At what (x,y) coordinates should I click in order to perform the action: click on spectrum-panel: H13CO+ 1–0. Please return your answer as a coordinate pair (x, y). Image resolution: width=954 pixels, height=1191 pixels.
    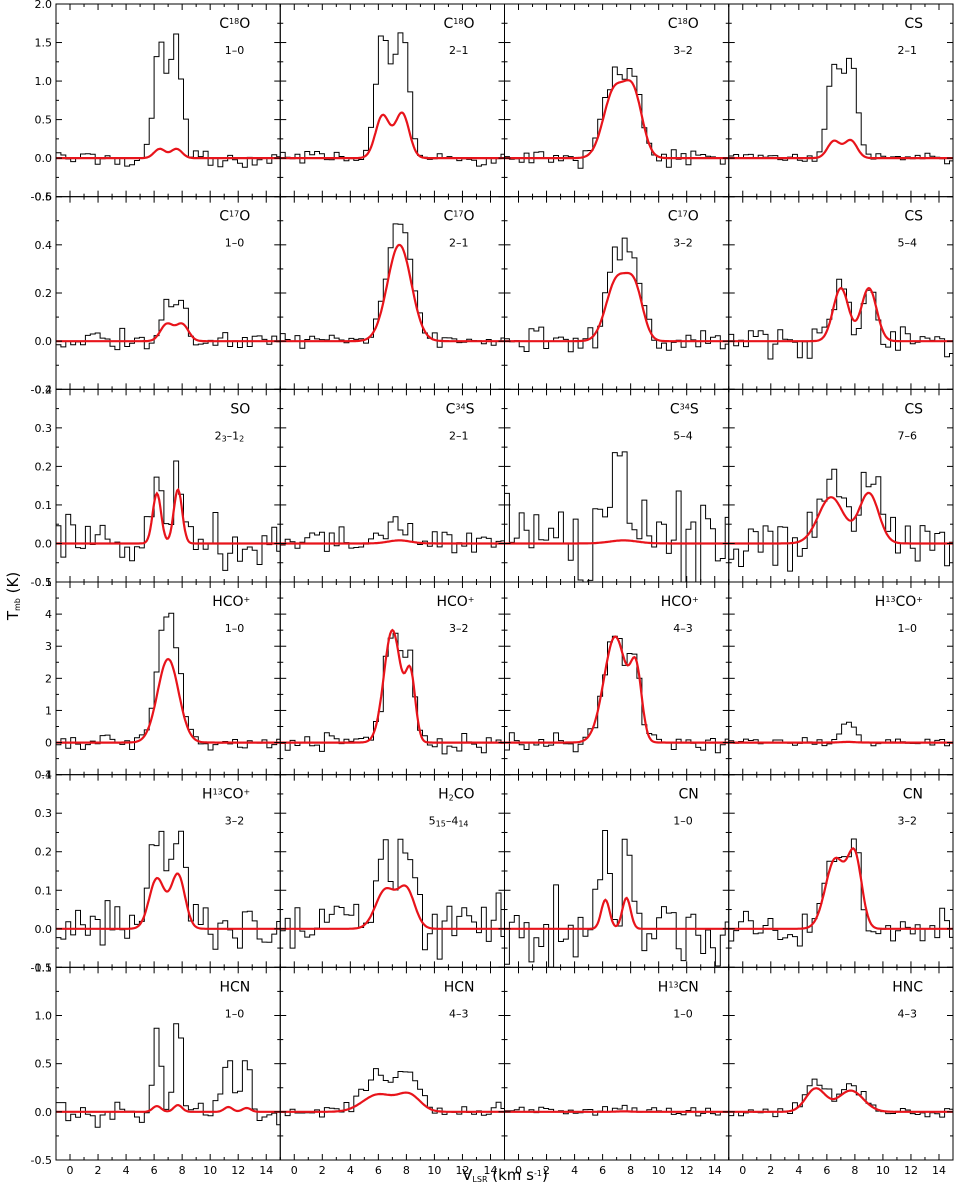
    Looking at the image, I should click on (841, 678).